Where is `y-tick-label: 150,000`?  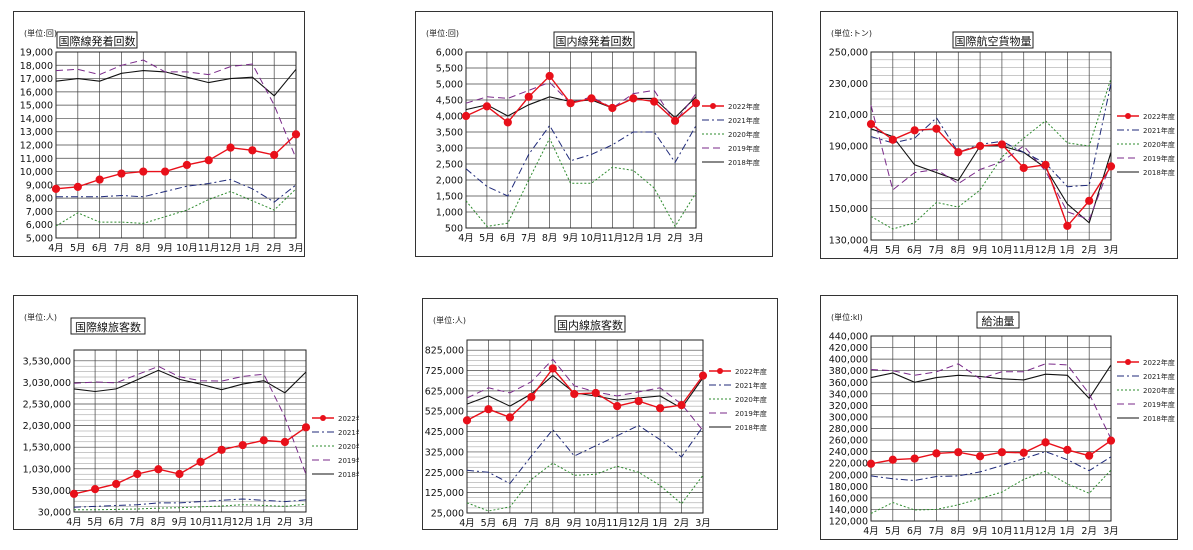 y-tick-label: 150,000 is located at coordinates (848, 209).